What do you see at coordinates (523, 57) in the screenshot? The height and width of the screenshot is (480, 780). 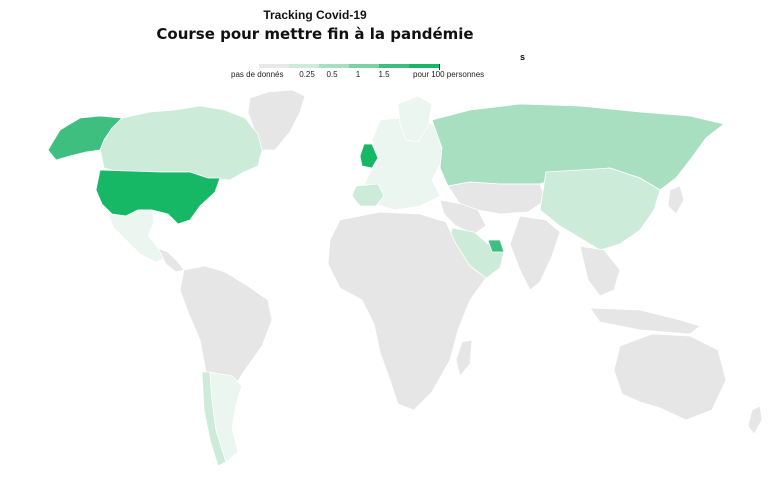 I see `stray-label: s` at bounding box center [523, 57].